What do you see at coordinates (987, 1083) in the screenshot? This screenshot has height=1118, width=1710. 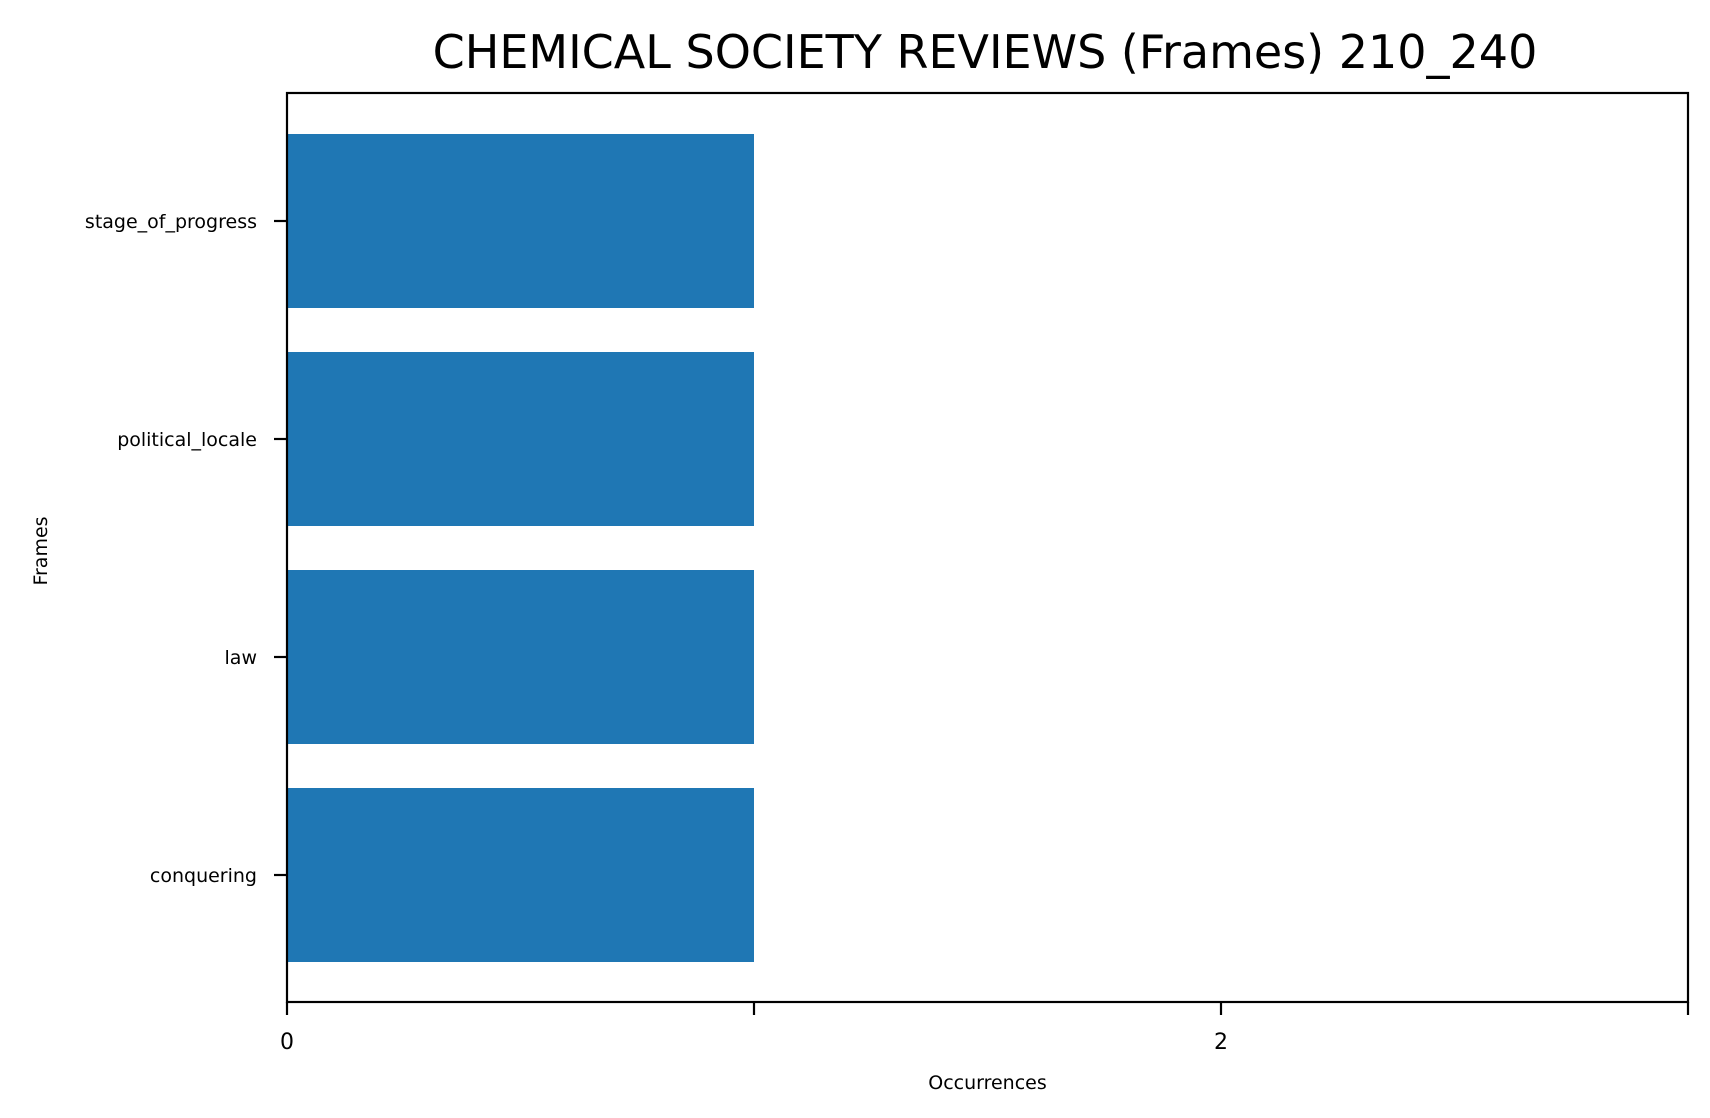 I see `x-axis-label: Occurrences` at bounding box center [987, 1083].